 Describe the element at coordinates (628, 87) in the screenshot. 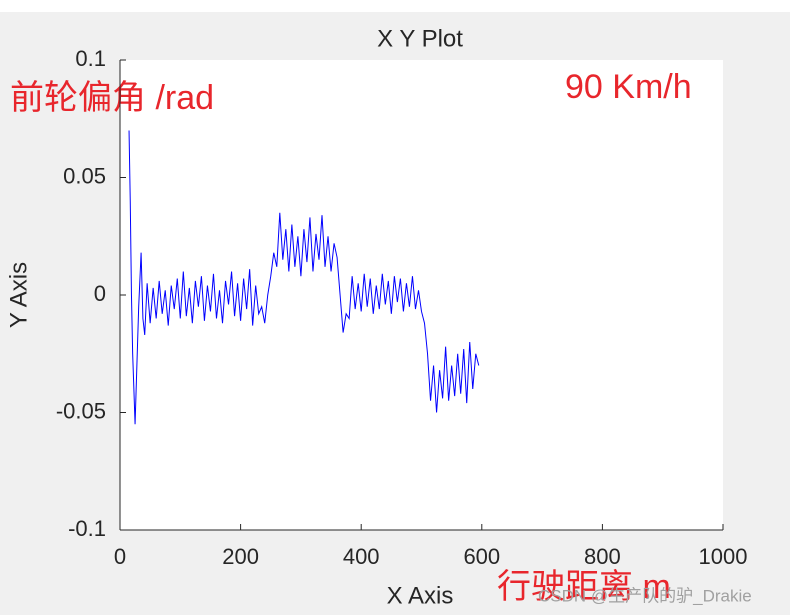

I see `annotation: 90 Km/h` at that location.